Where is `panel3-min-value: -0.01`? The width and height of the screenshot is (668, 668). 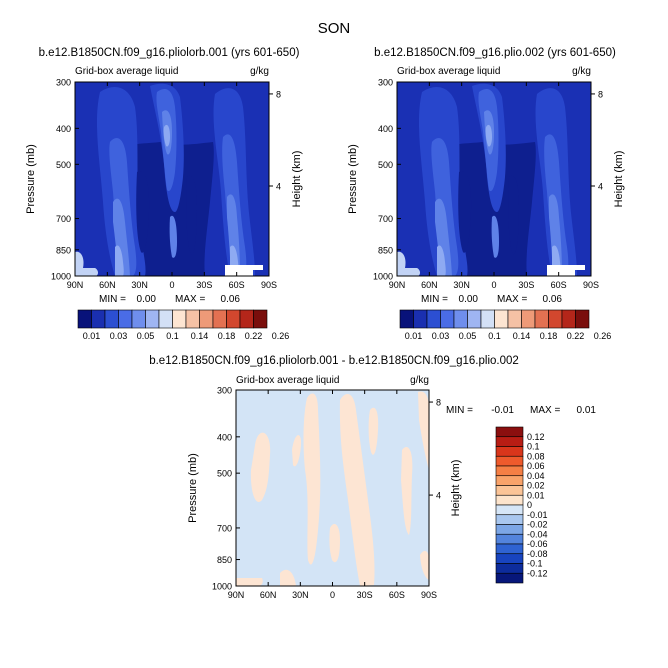 panel3-min-value: -0.01 is located at coordinates (502, 410).